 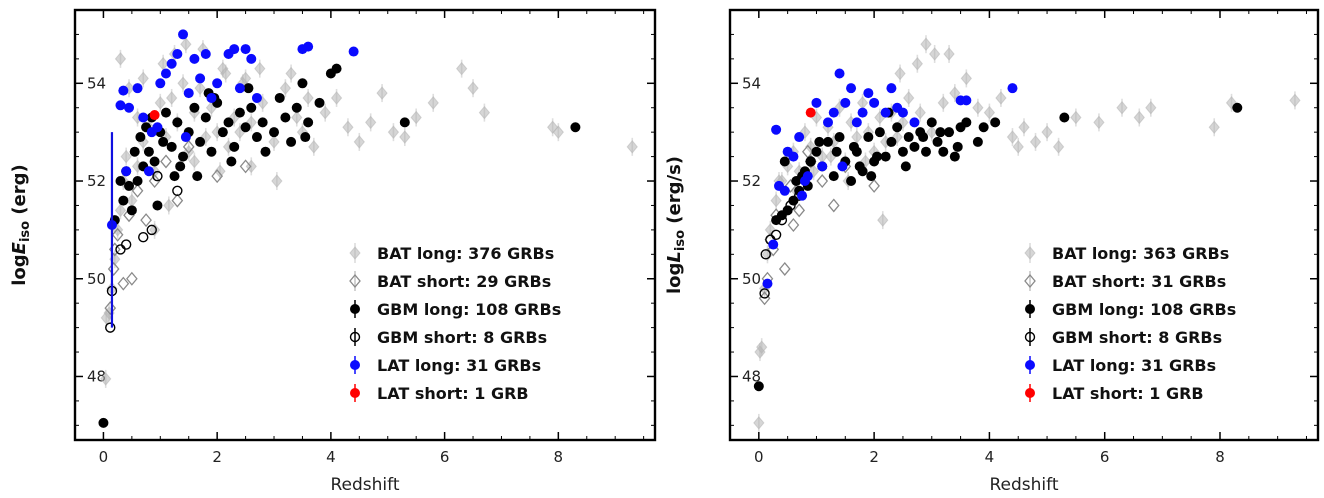 What do you see at coordinates (469, 309) in the screenshot?
I see `legend-label: GBM long: 108 GRBs` at bounding box center [469, 309].